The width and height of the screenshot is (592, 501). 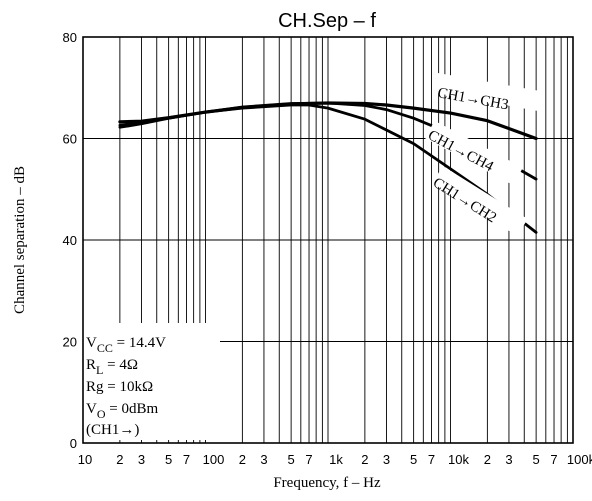 I want to click on cond-rg: Rg = 10kΩ, so click(x=119, y=387).